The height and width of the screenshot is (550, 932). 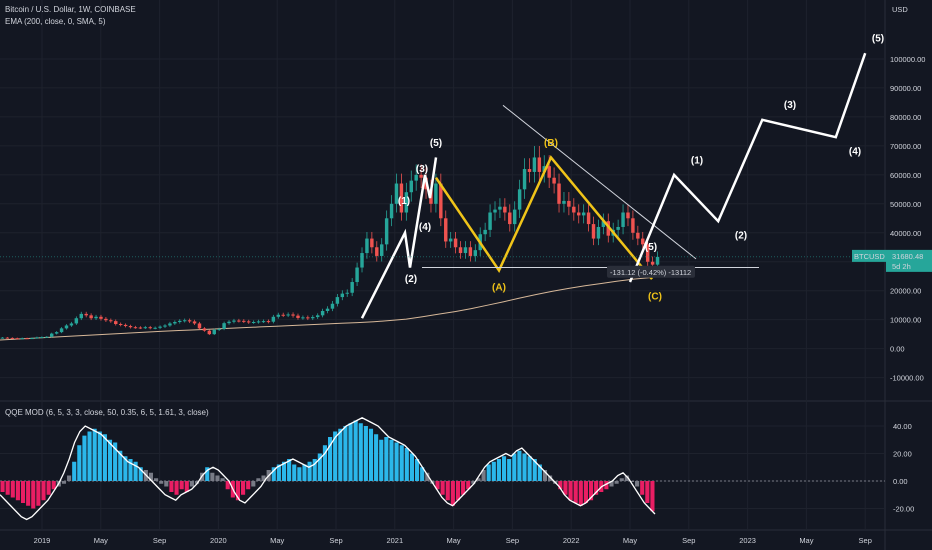 I want to click on time-axis-label: May, so click(x=101, y=540).